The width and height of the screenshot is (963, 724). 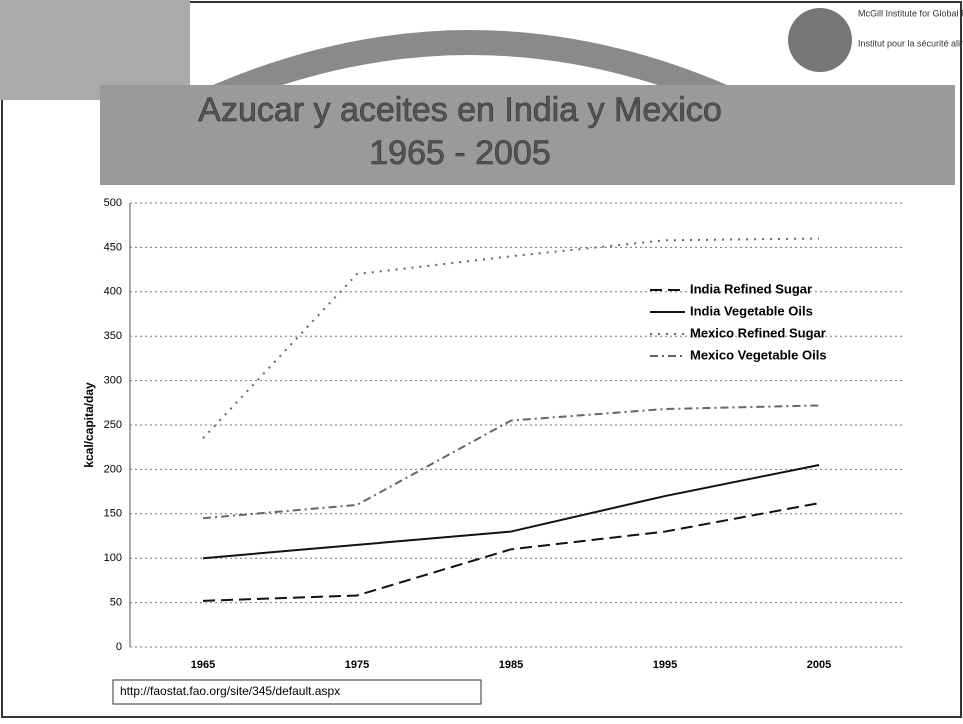 I want to click on y-tick-label: 350, so click(x=113, y=336).